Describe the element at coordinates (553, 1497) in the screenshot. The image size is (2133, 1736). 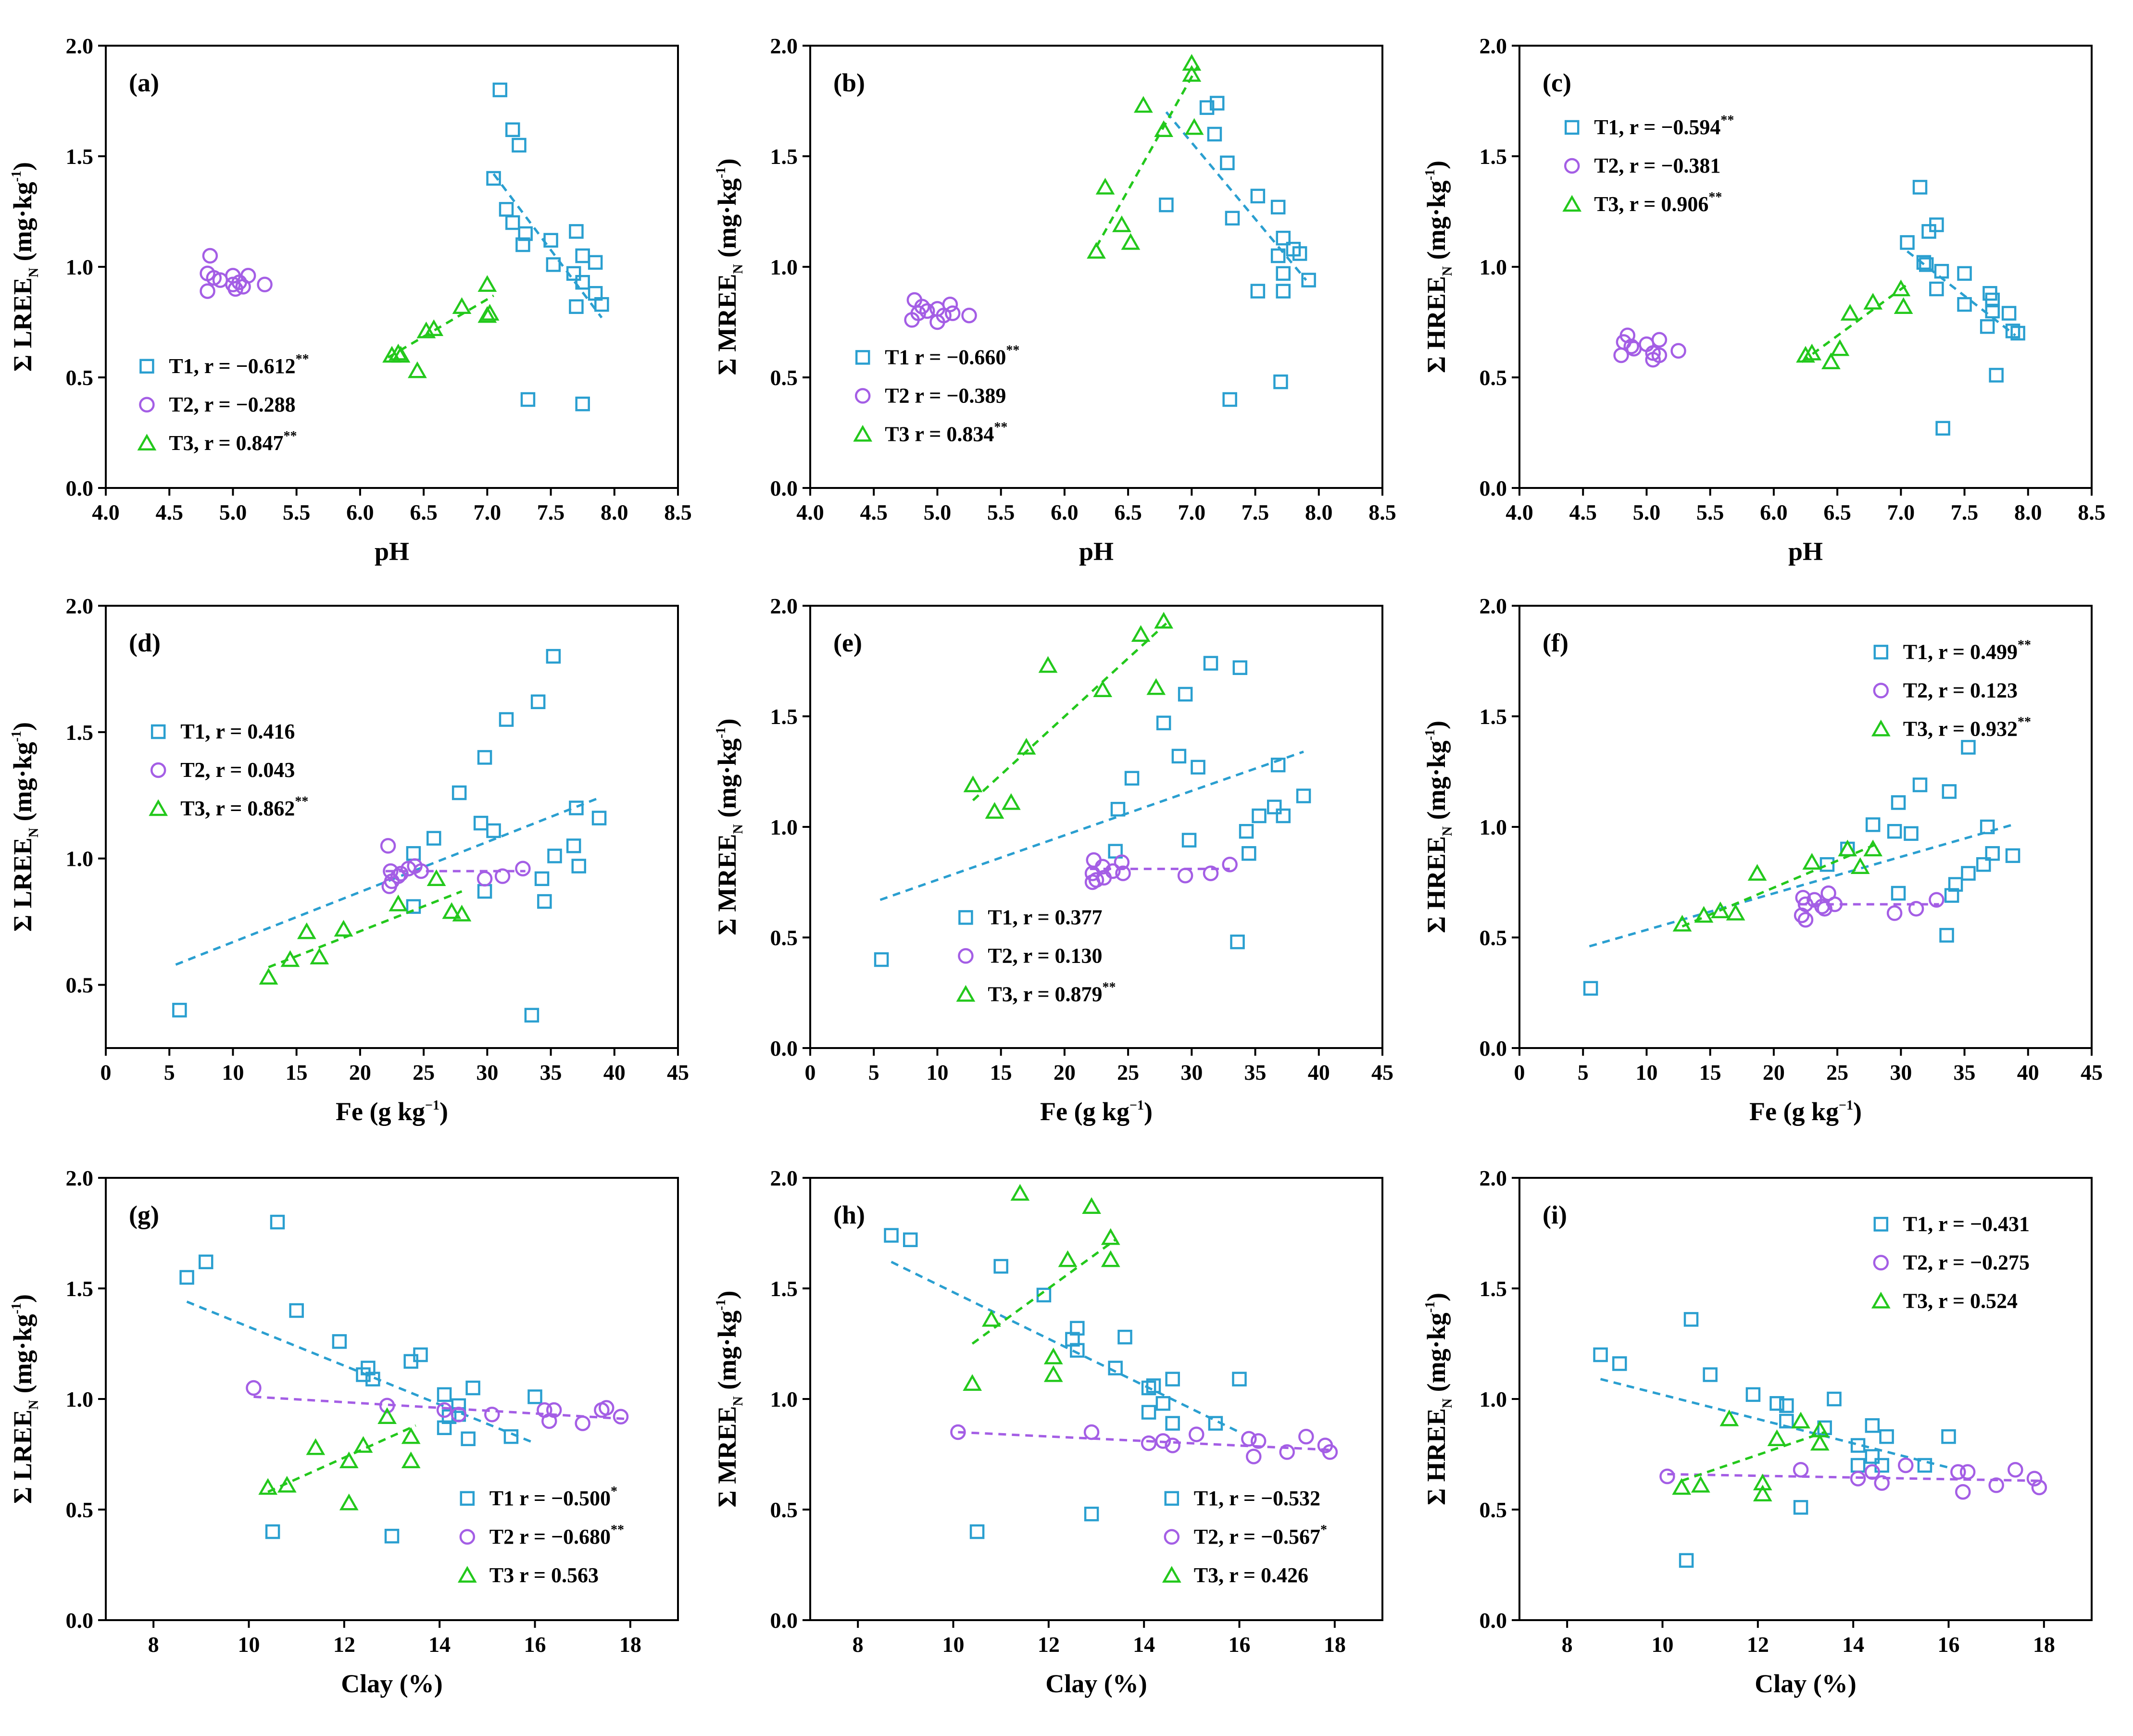
I see `legend-label-t1: T1 r = −0.500*` at that location.